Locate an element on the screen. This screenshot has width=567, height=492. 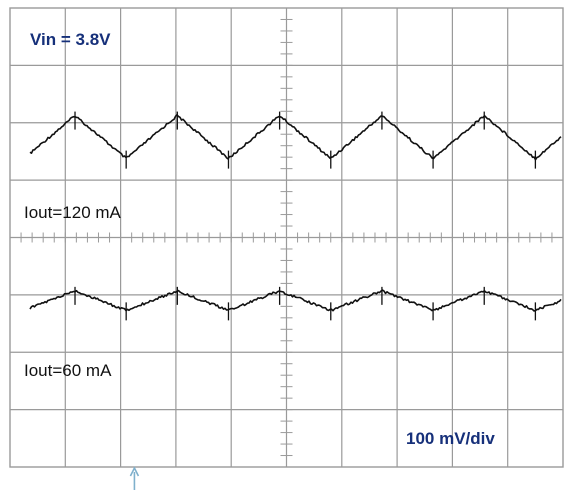
iout-60-label: Iout=60 mA is located at coordinates (68, 370).